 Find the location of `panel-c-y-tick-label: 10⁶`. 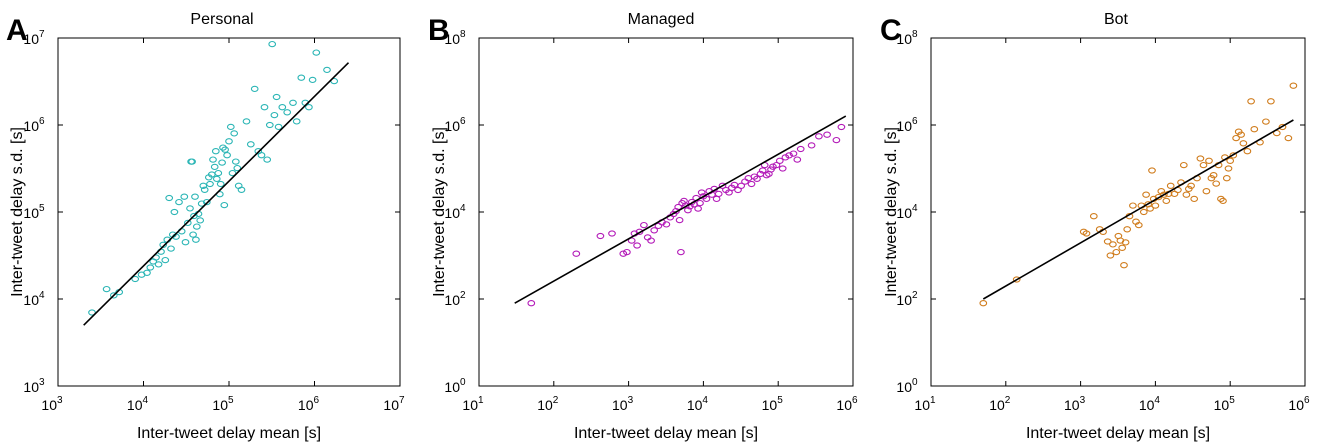

panel-c-y-tick-label: 10⁶ is located at coordinates (907, 125).